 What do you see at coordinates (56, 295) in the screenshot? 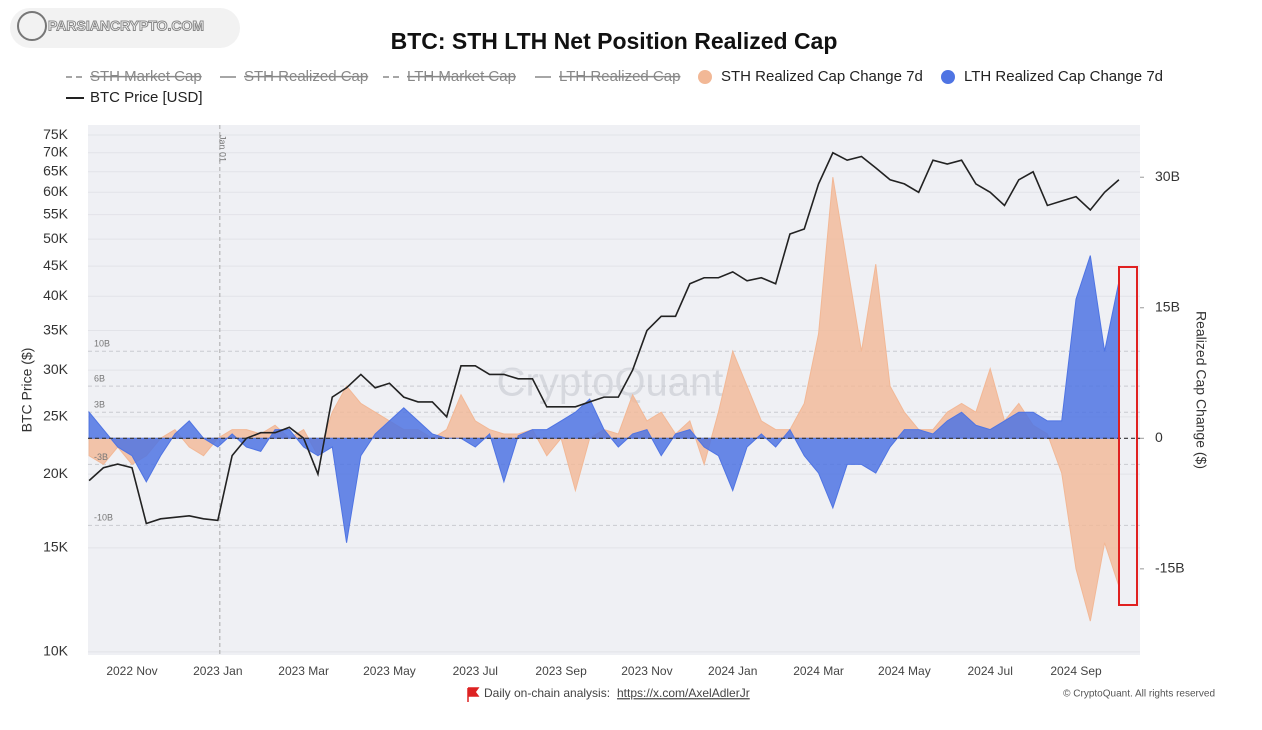
I see `y-tick-label: 40K` at bounding box center [56, 295].